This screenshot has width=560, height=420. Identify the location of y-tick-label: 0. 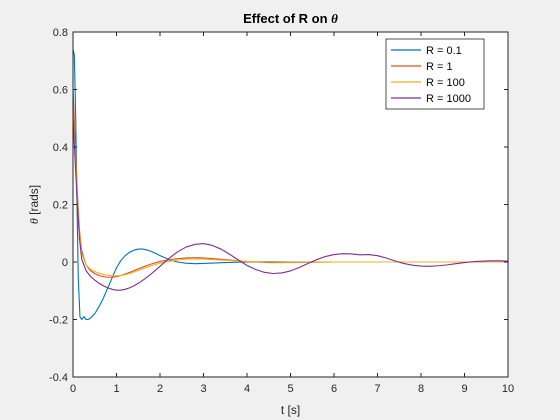
(65, 263).